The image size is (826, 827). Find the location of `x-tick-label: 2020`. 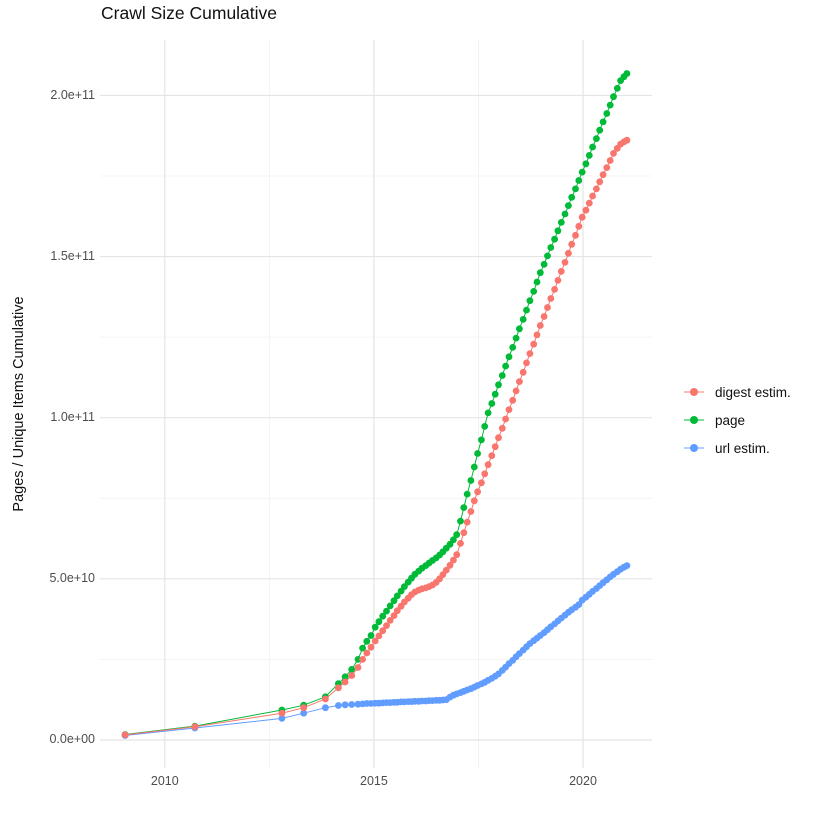

x-tick-label: 2020 is located at coordinates (583, 781).